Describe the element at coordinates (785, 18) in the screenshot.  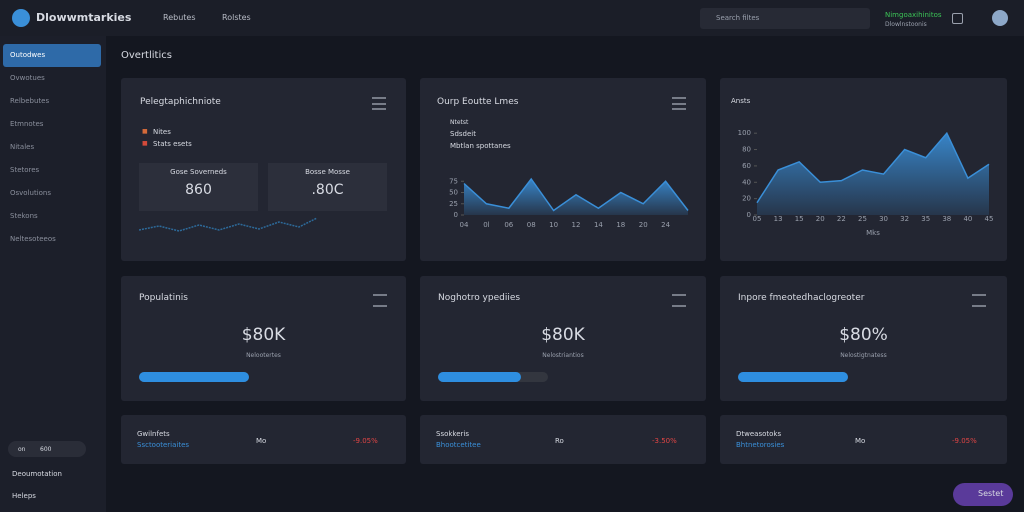
I see `search-box` at that location.